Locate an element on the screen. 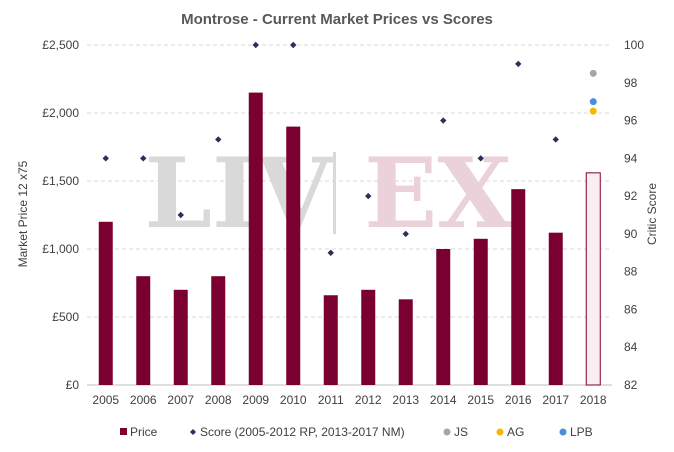 Image resolution: width=674 pixels, height=452 pixels. x-tick-label: 2017 is located at coordinates (555, 400).